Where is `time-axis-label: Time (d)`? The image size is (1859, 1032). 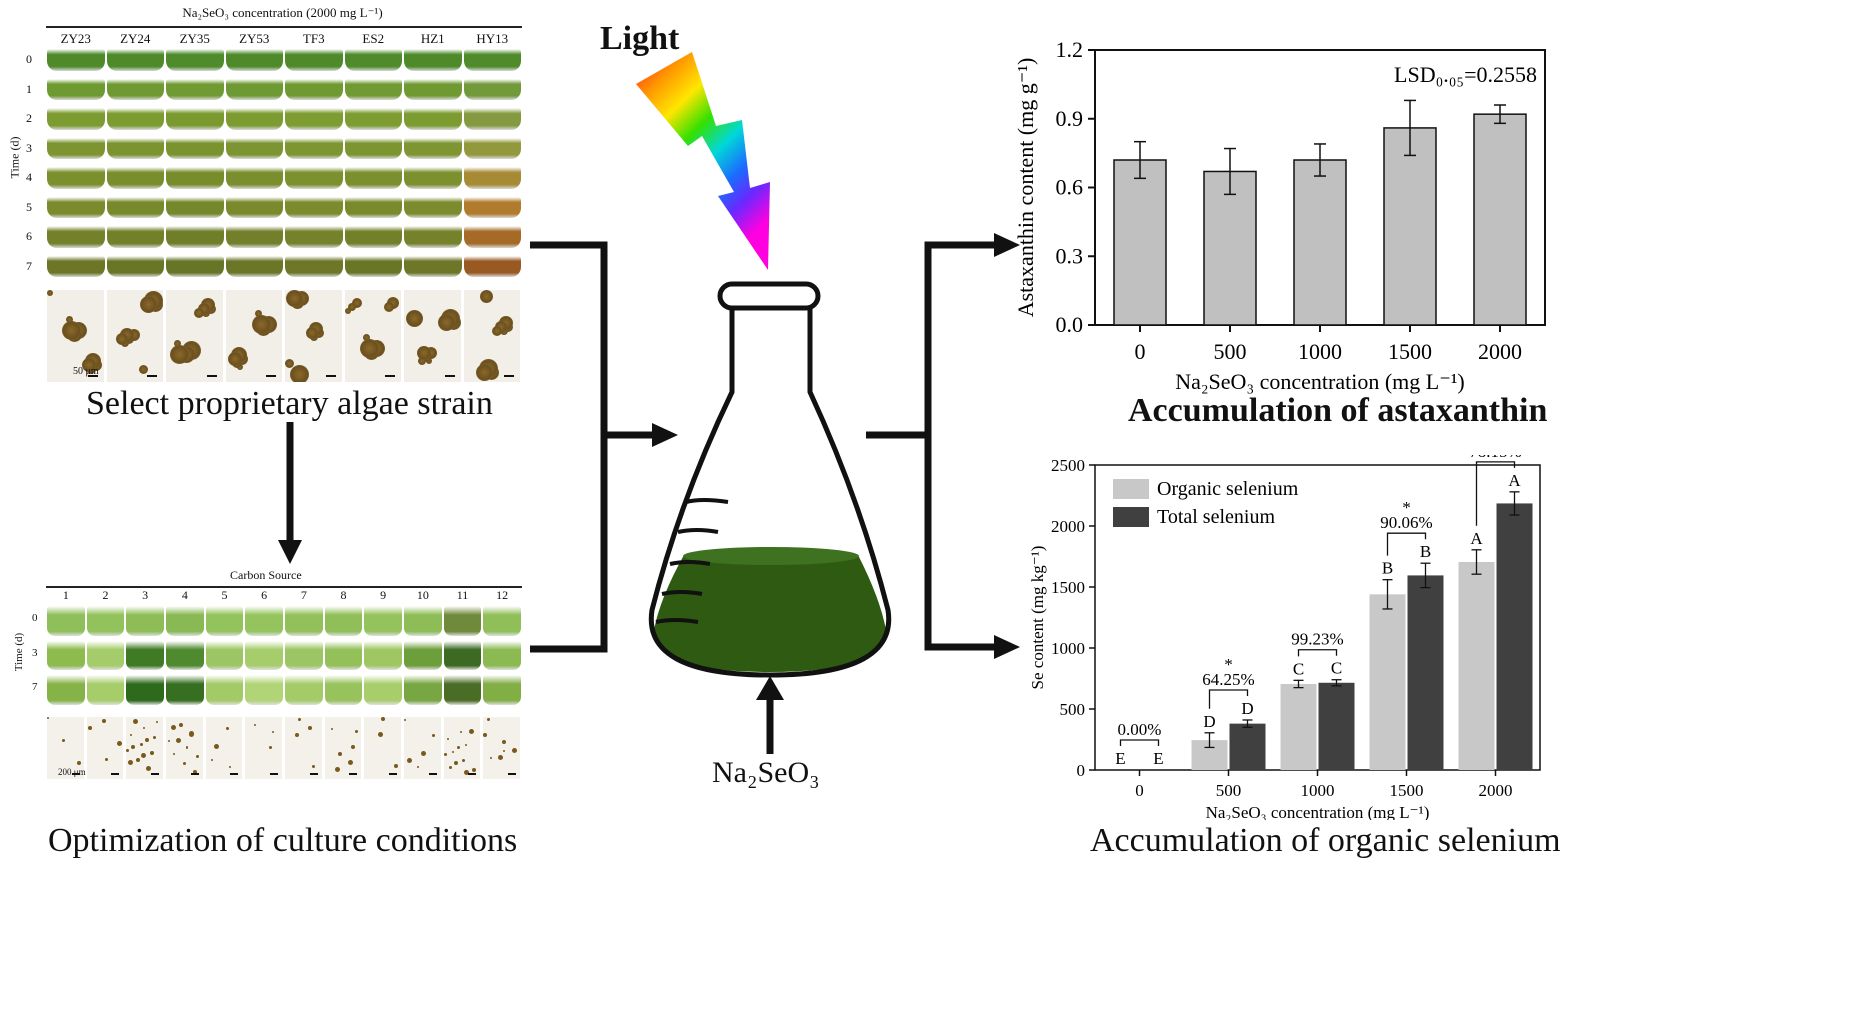
time-axis-label: Time (d) is located at coordinates (14, 157).